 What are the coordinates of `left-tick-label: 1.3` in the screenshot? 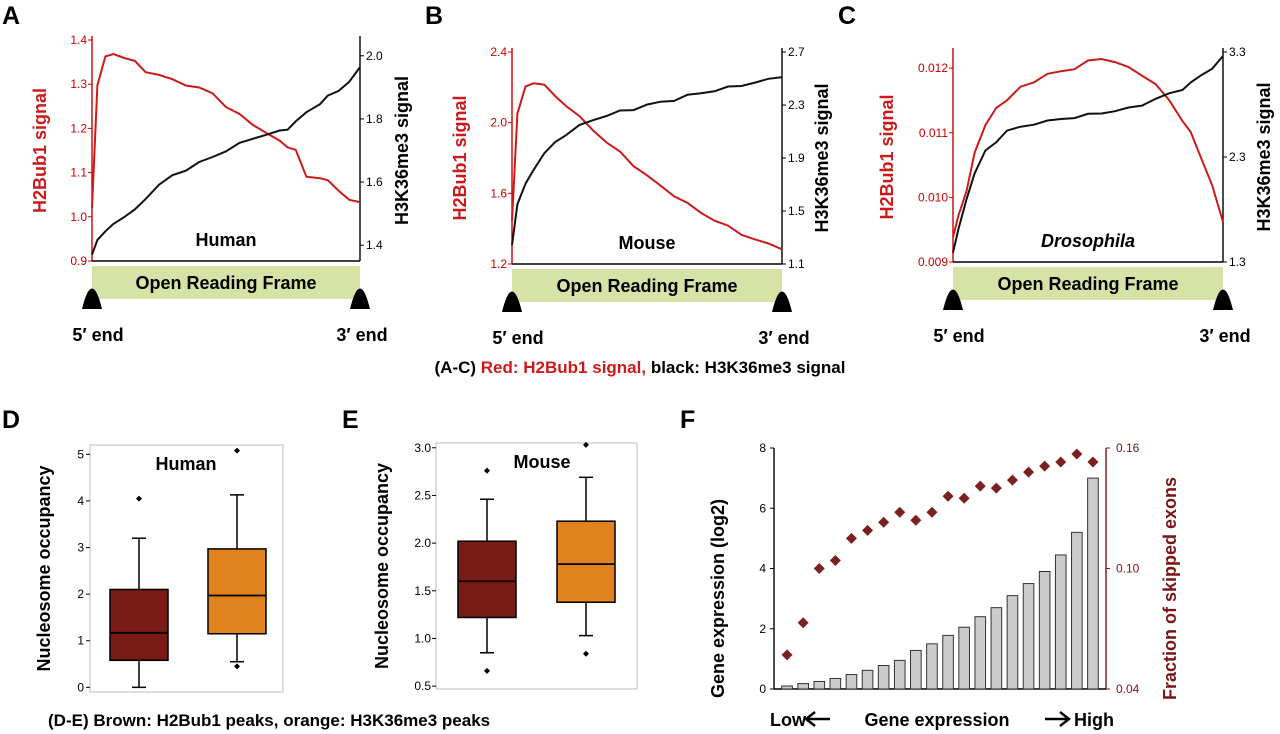 It's located at (78, 84).